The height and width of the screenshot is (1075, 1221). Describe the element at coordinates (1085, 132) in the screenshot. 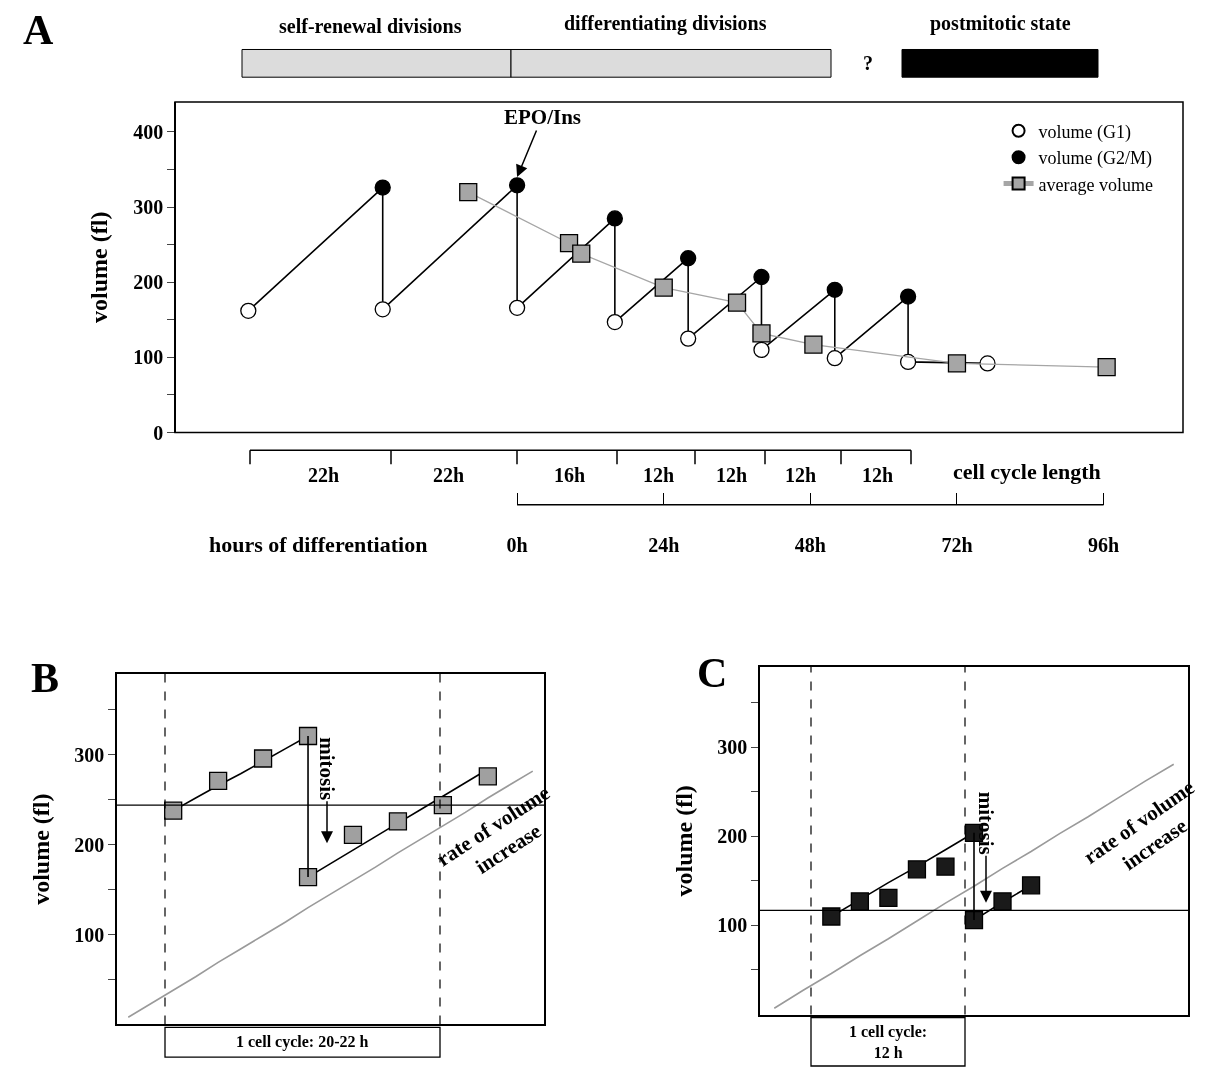

I see `legend-label: volume (G1)` at that location.